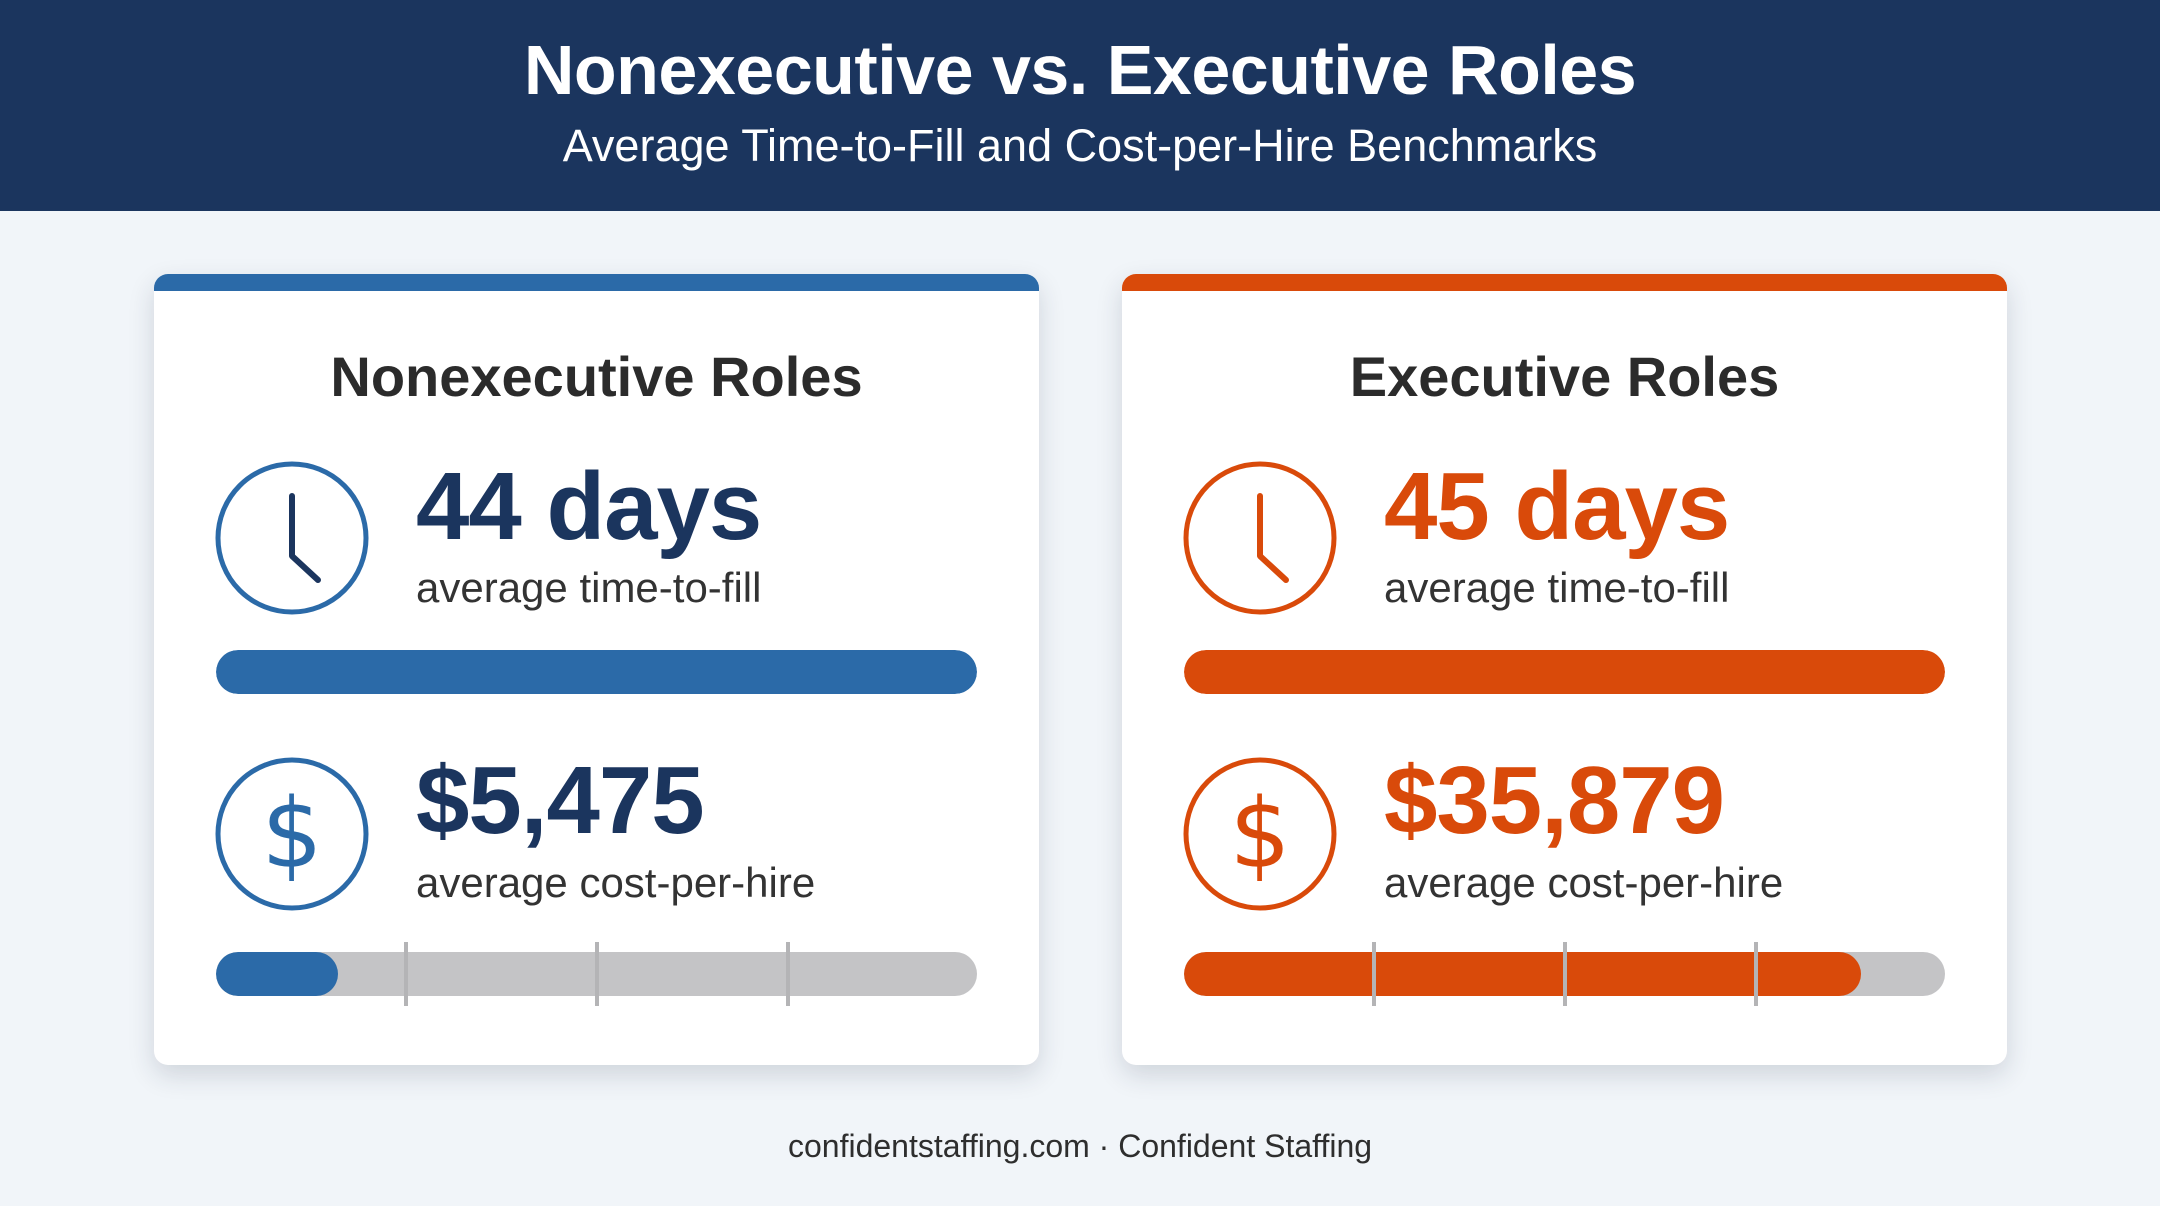 The image size is (2160, 1206). What do you see at coordinates (560, 800) in the screenshot?
I see `cost-per-hire-value: $5,475` at bounding box center [560, 800].